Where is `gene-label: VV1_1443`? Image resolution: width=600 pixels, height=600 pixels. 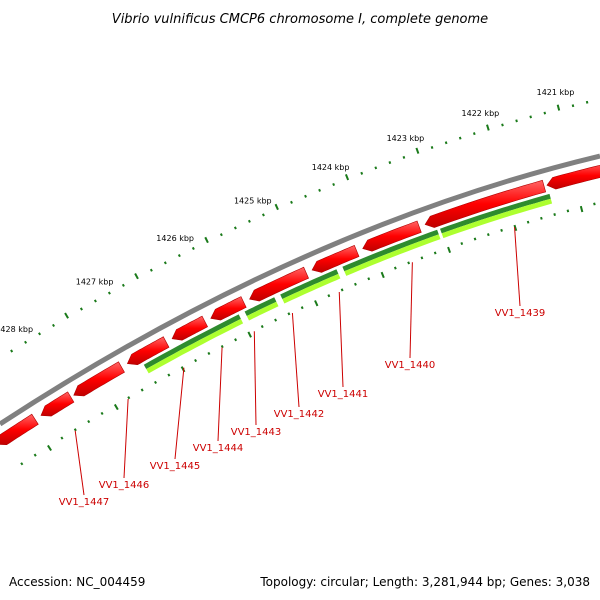
gene-label: VV1_1443 is located at coordinates (256, 432).